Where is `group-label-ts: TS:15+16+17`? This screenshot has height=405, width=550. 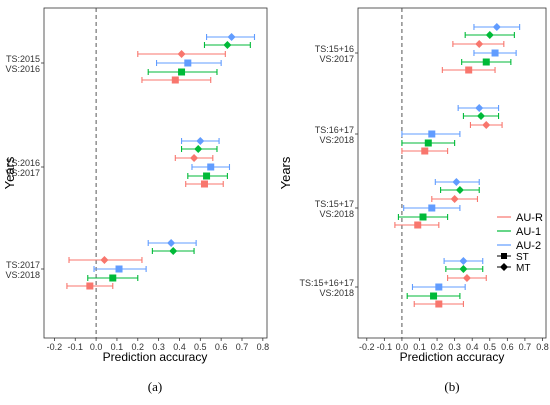
group-label-ts: TS:15+16+17 is located at coordinates (326, 283).